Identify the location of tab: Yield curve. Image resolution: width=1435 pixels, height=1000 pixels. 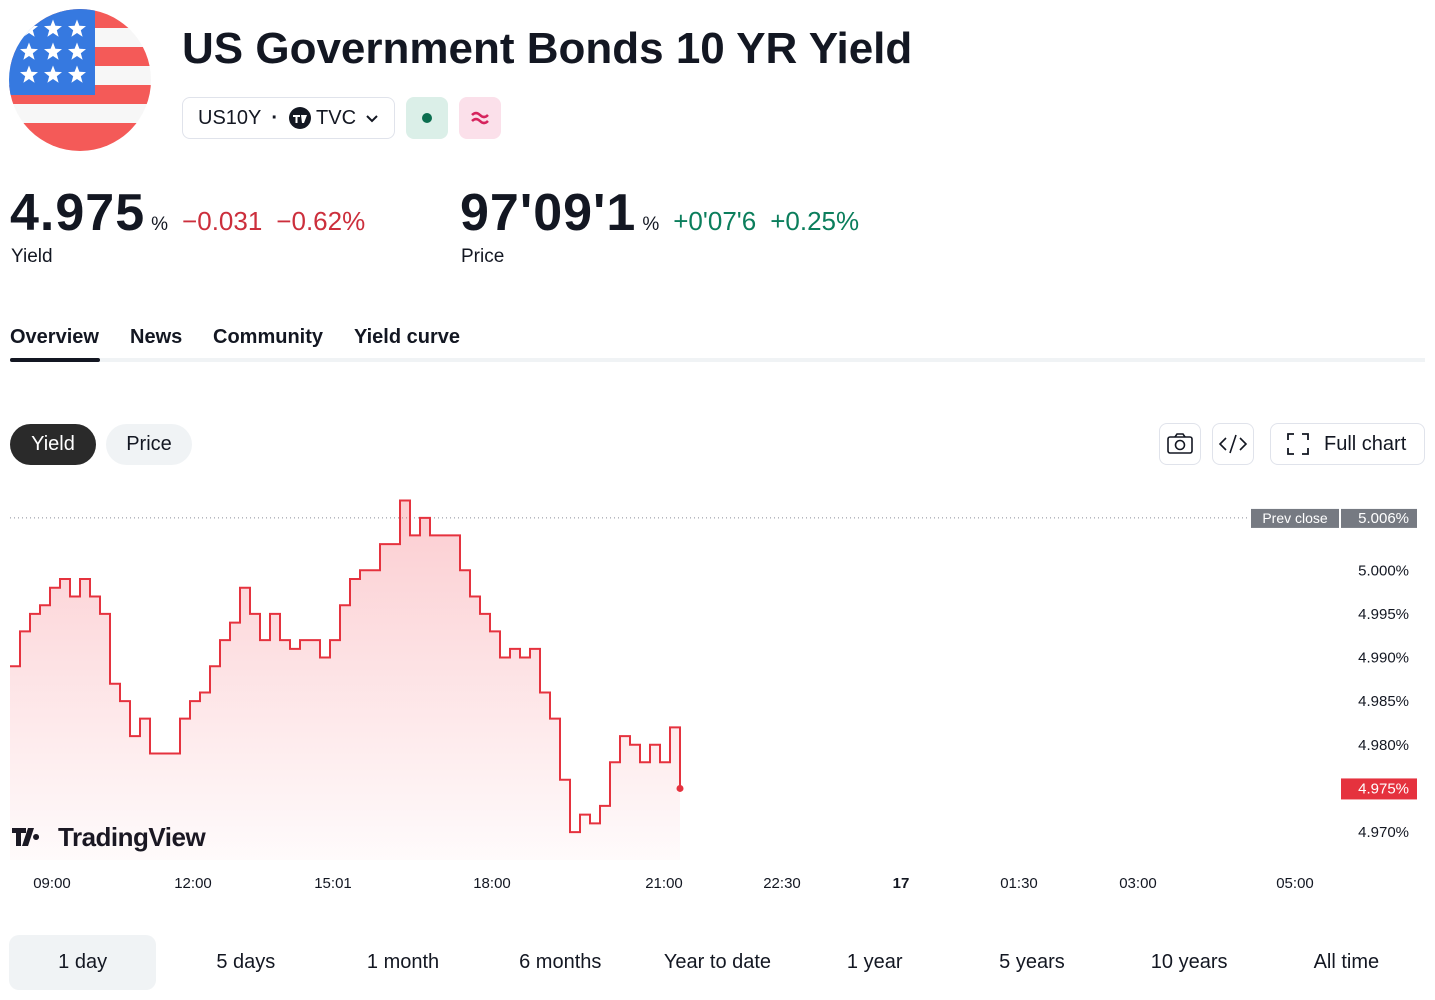
(407, 337).